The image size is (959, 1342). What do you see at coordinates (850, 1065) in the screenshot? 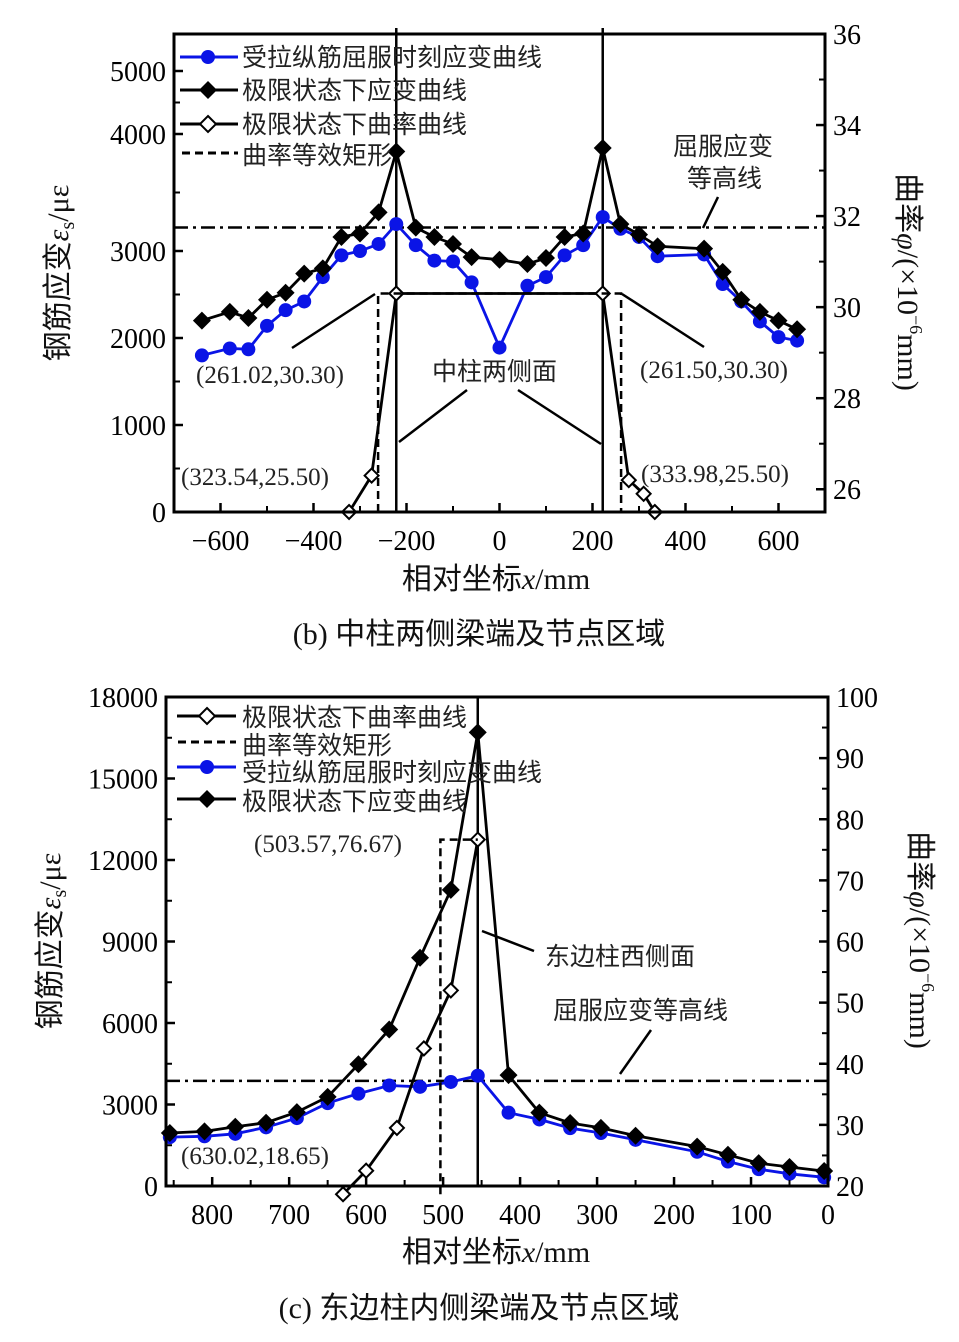
I see `y2-tick-label: 40` at bounding box center [850, 1065].